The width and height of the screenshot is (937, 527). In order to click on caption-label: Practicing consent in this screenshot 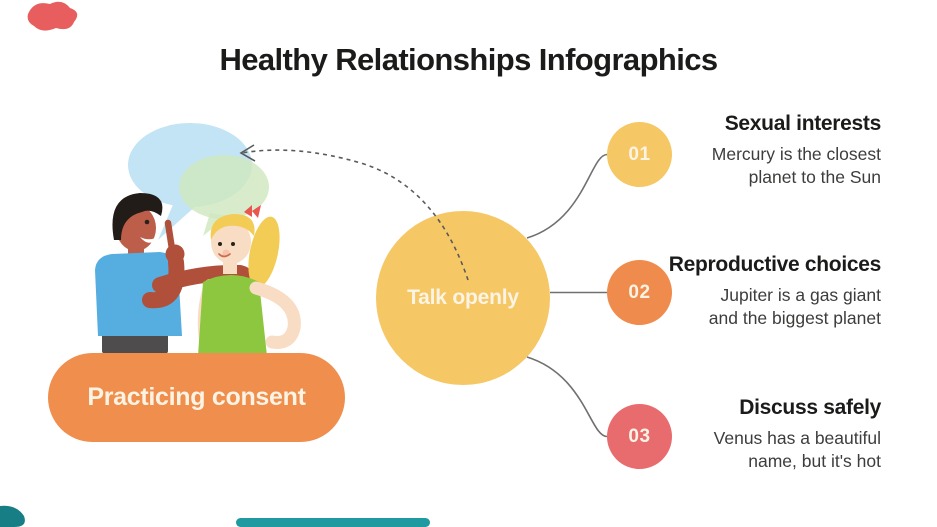, I will do `click(196, 397)`.